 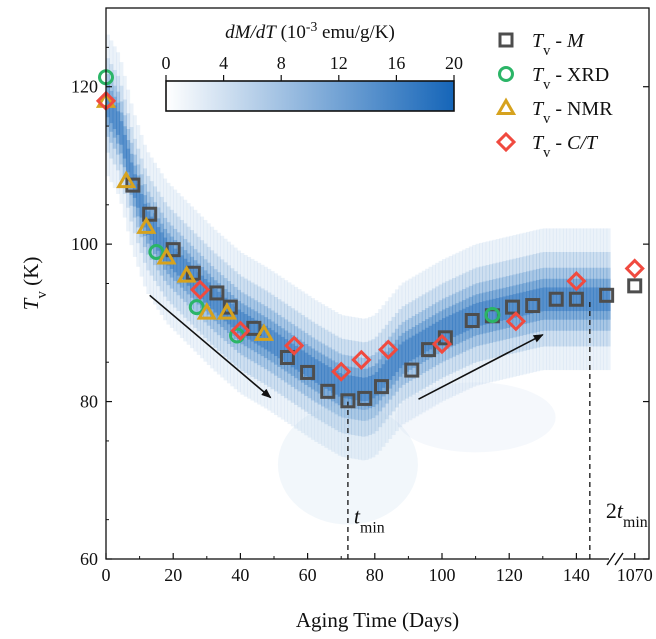 I want to click on tmin-label: 2tmin, so click(x=627, y=514).